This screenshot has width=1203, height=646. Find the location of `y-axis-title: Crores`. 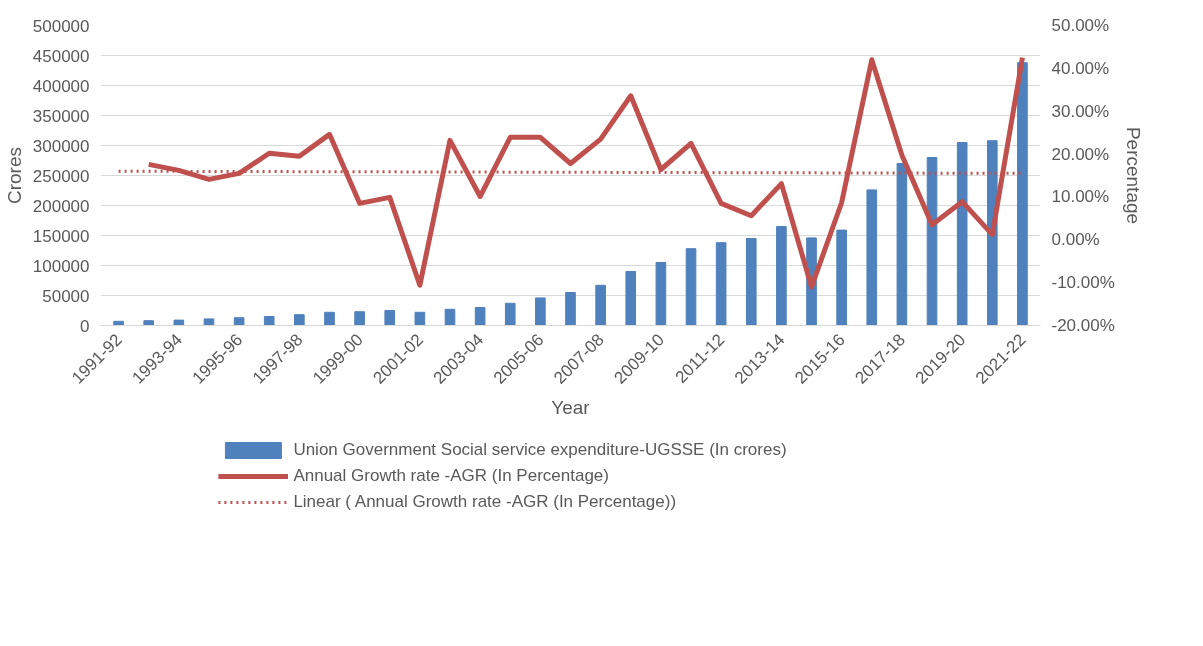

y-axis-title: Crores is located at coordinates (14, 175).